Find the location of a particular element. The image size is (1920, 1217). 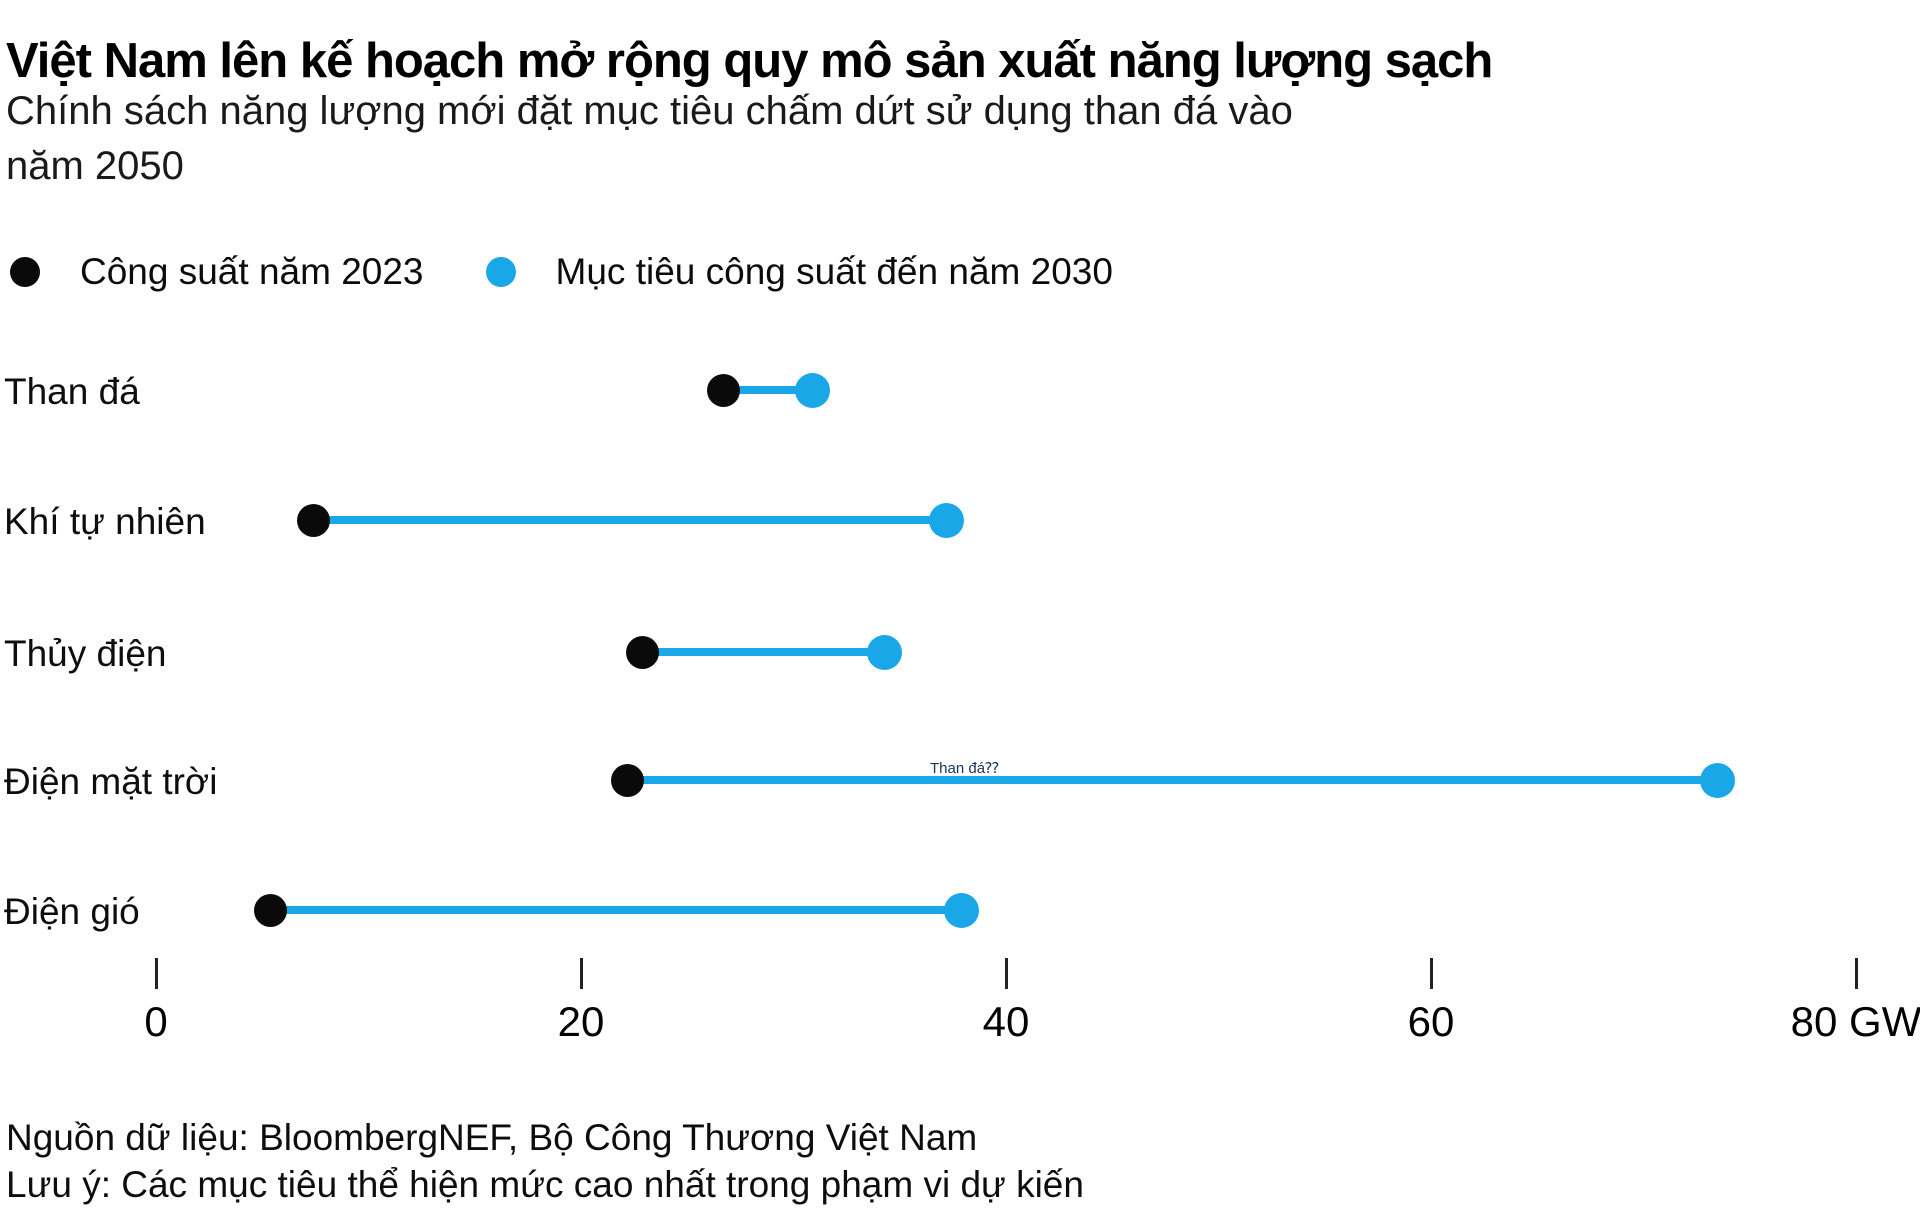

axis-tick-label: 60 is located at coordinates (1431, 1021).